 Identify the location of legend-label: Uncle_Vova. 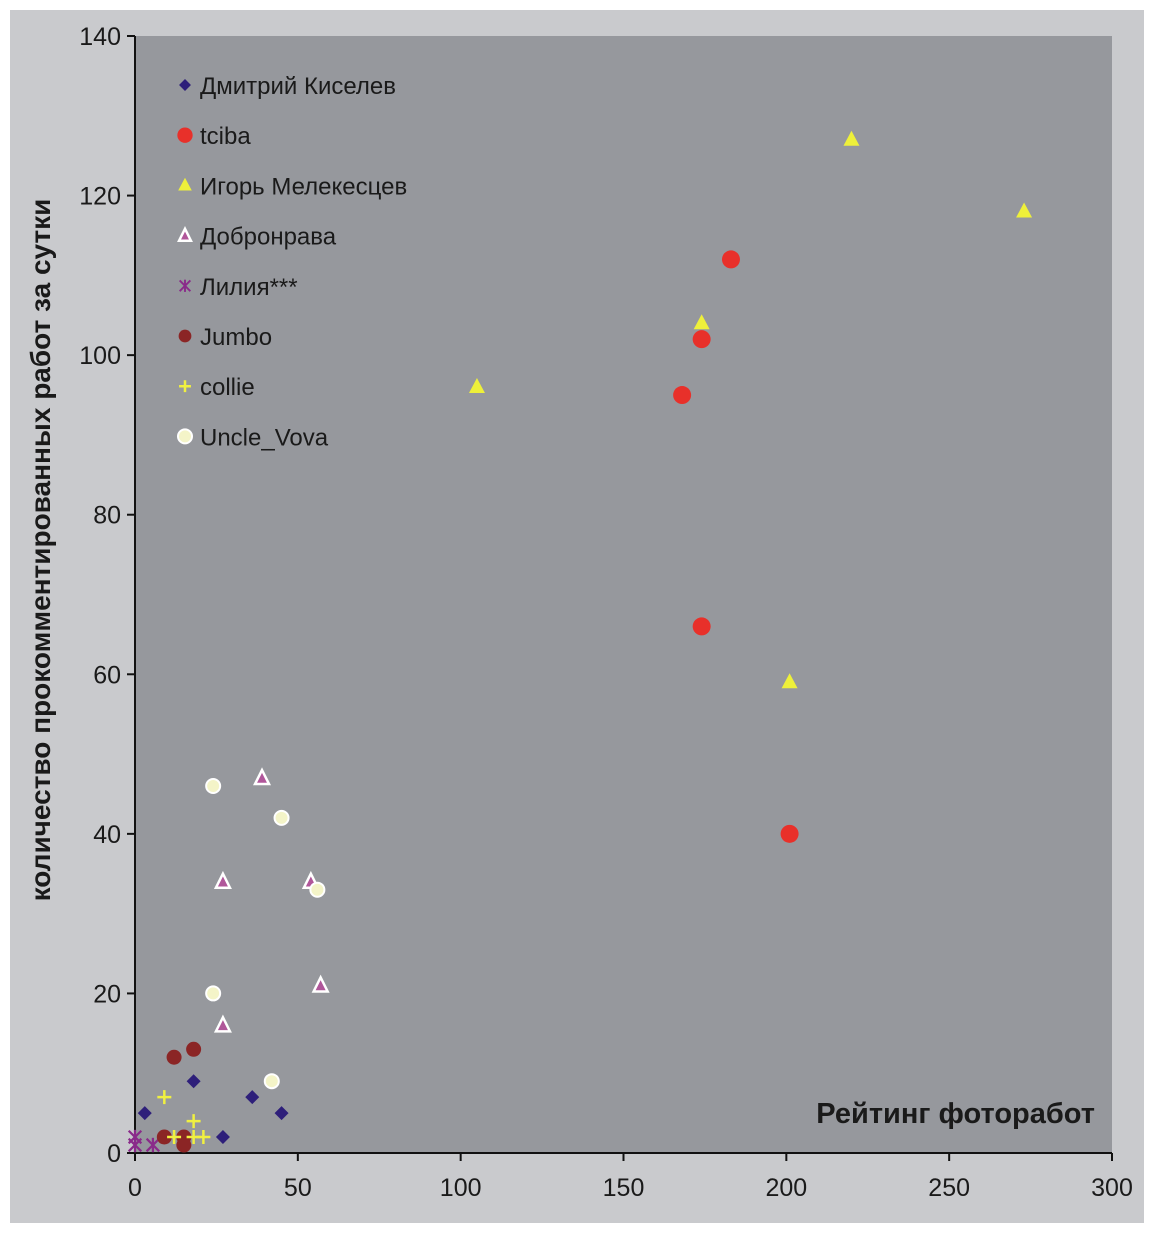
(264, 437).